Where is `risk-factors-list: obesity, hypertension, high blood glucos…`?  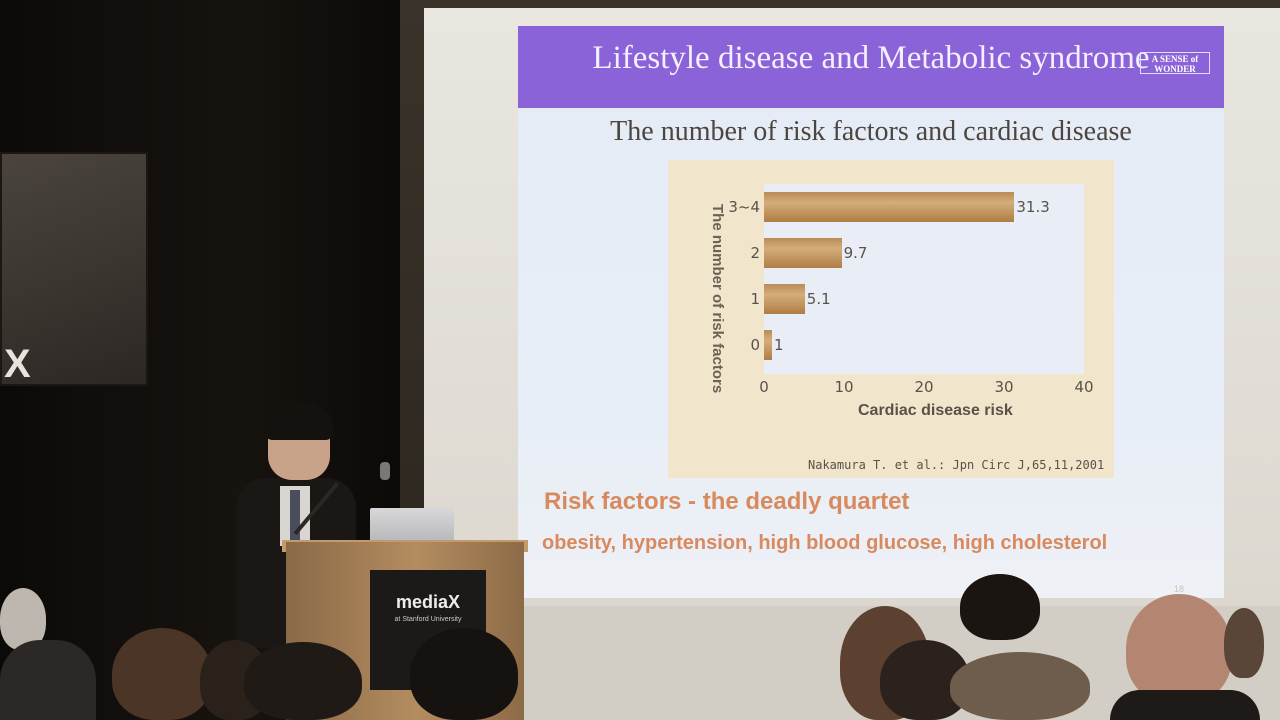
risk-factors-list: obesity, hypertension, high blood glucos… is located at coordinates (825, 543).